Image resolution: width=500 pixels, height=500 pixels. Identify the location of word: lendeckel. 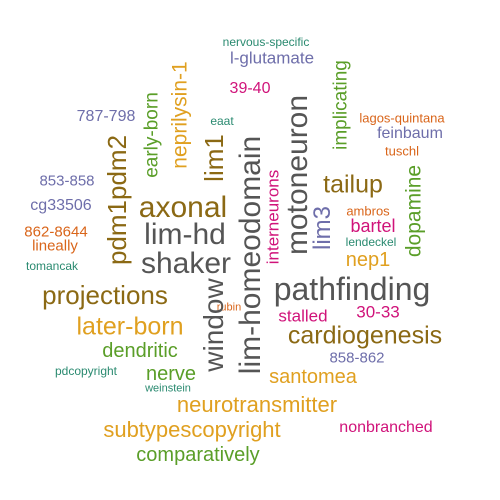
(371, 242).